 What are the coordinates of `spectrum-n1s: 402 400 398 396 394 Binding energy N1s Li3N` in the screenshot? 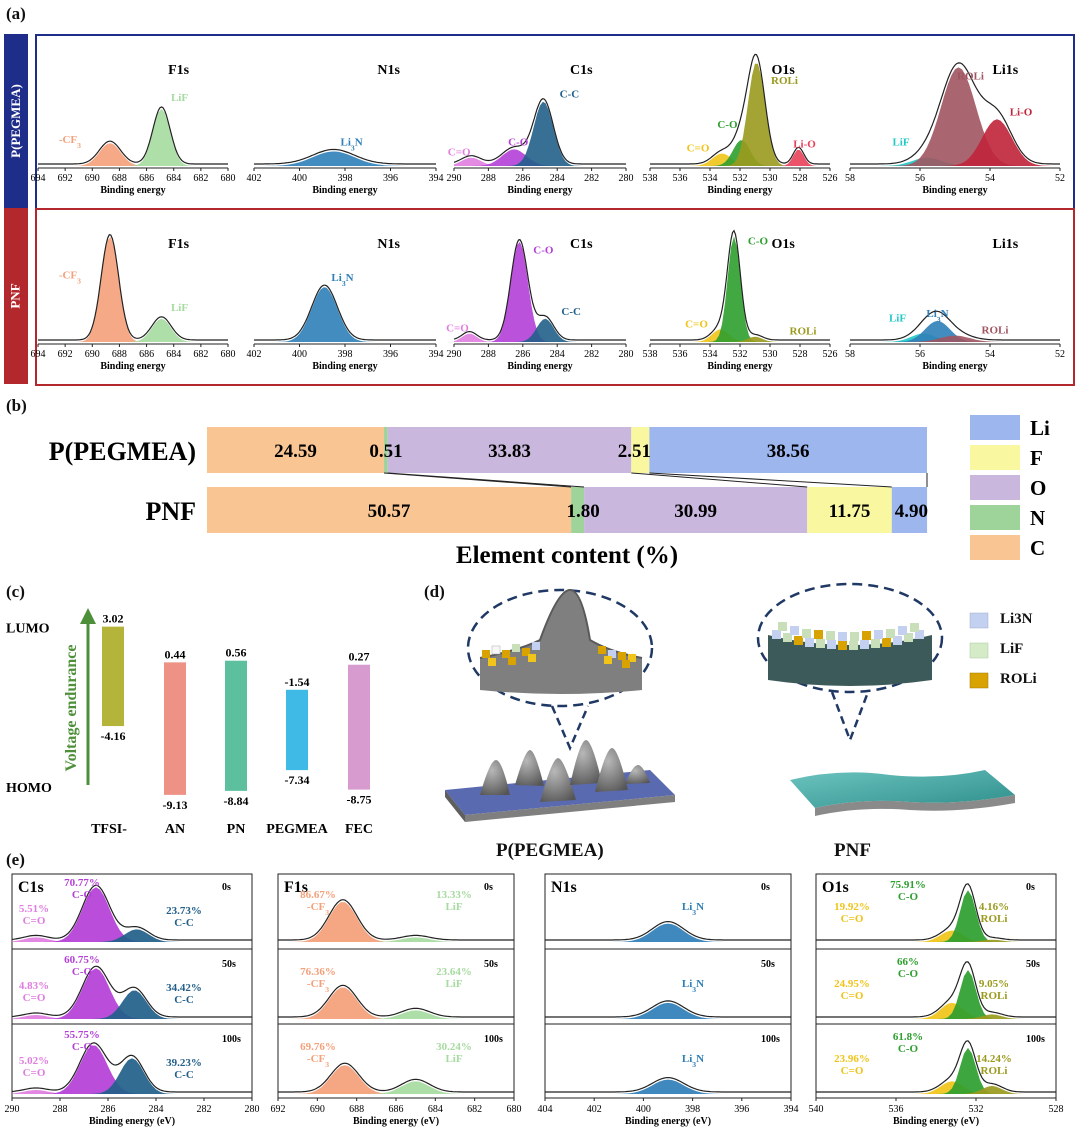 It's located at (345, 304).